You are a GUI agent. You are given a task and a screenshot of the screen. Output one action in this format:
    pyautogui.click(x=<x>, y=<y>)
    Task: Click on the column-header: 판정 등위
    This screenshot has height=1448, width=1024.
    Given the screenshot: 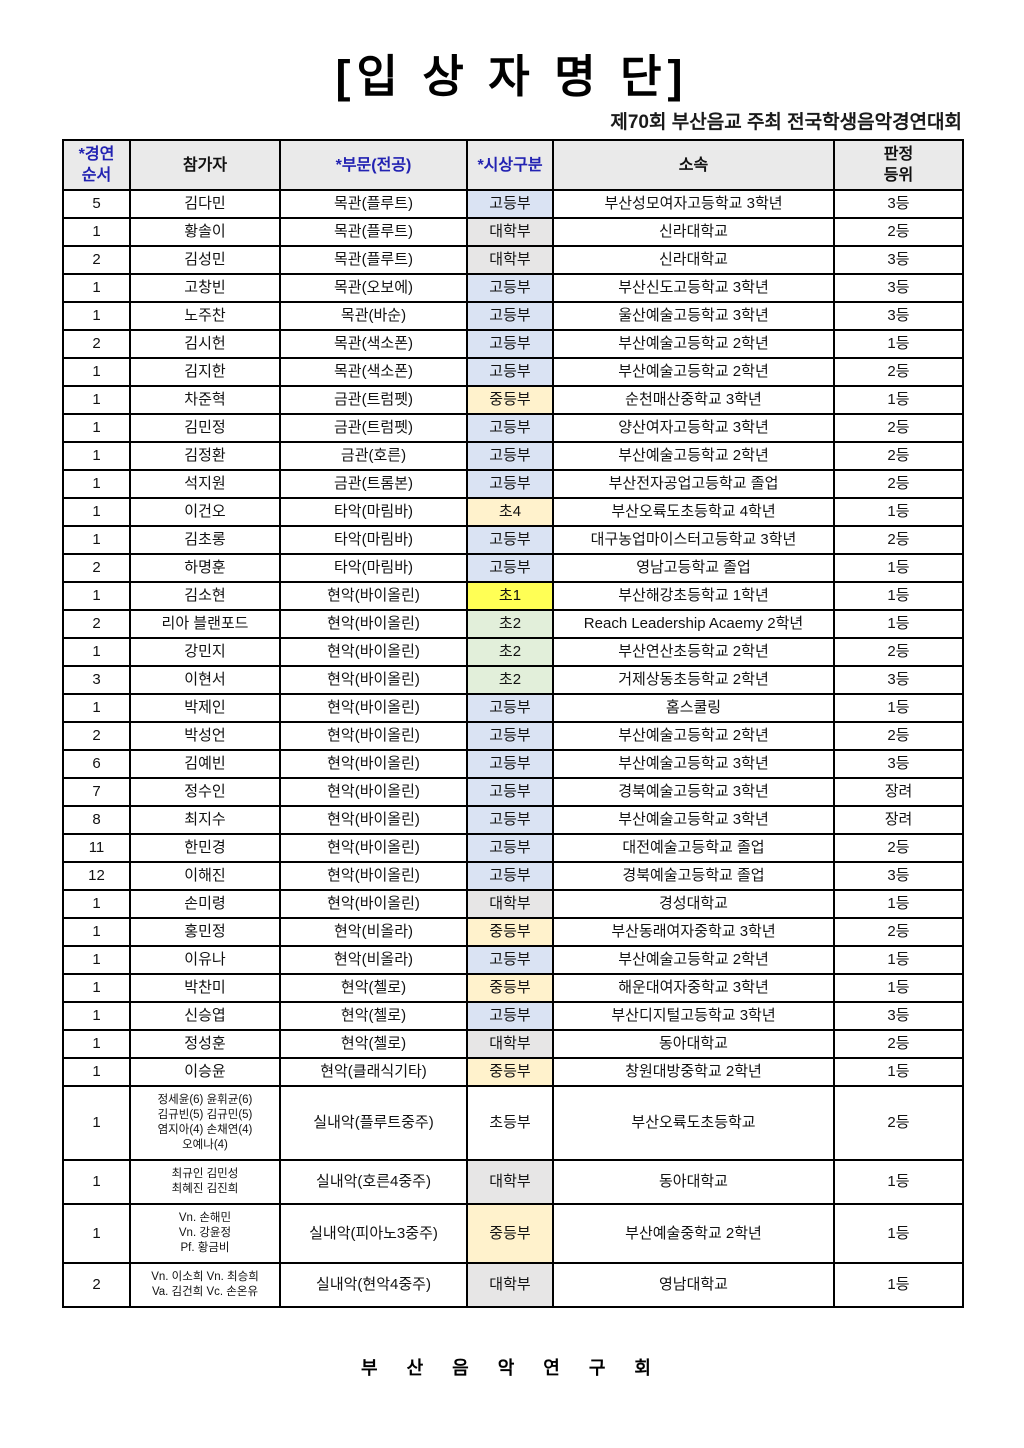 What is the action you would take?
    pyautogui.click(x=898, y=165)
    